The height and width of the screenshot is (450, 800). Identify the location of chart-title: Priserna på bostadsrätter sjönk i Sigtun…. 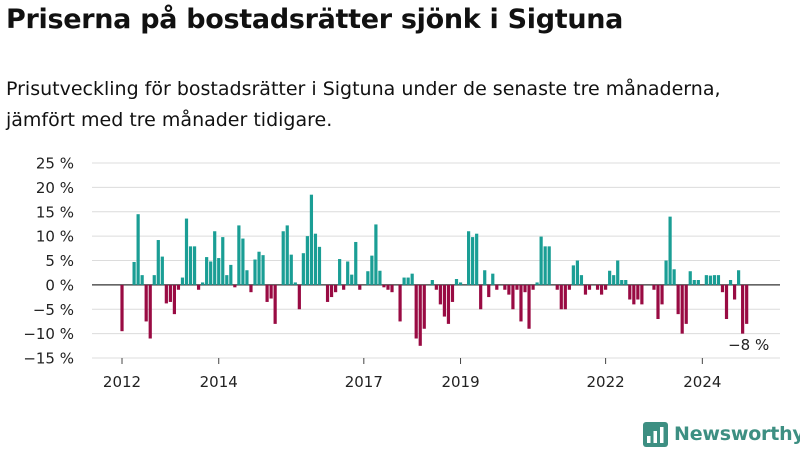
(315, 19).